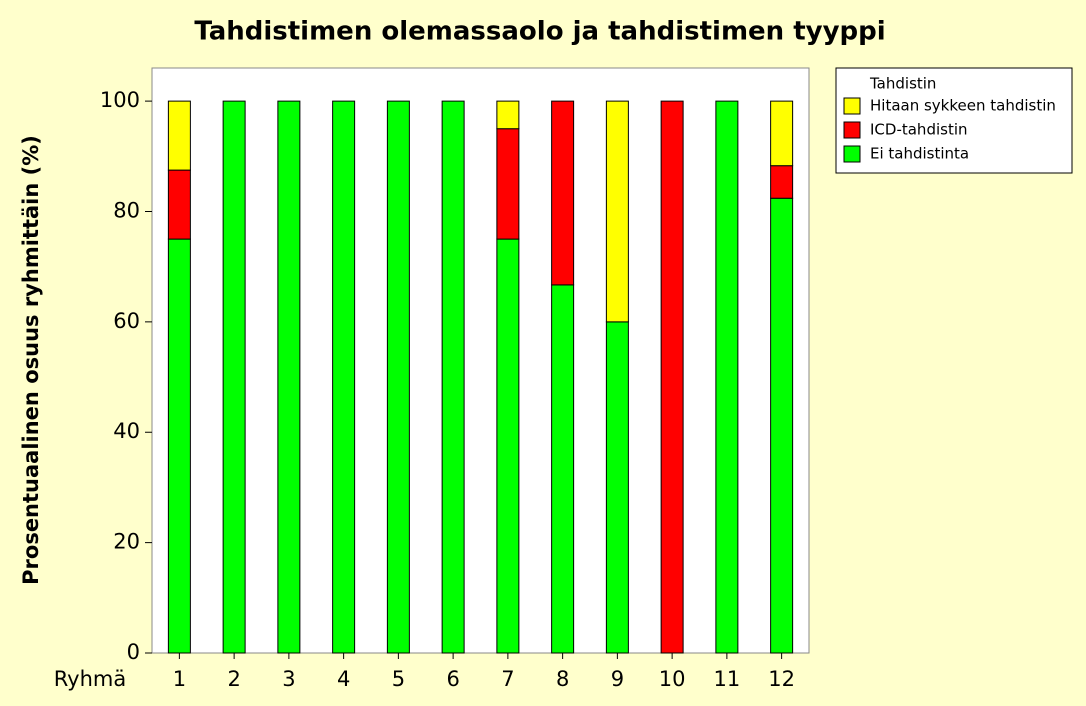 This screenshot has width=1086, height=706. What do you see at coordinates (507, 679) in the screenshot?
I see `x-tick-label: 7` at bounding box center [507, 679].